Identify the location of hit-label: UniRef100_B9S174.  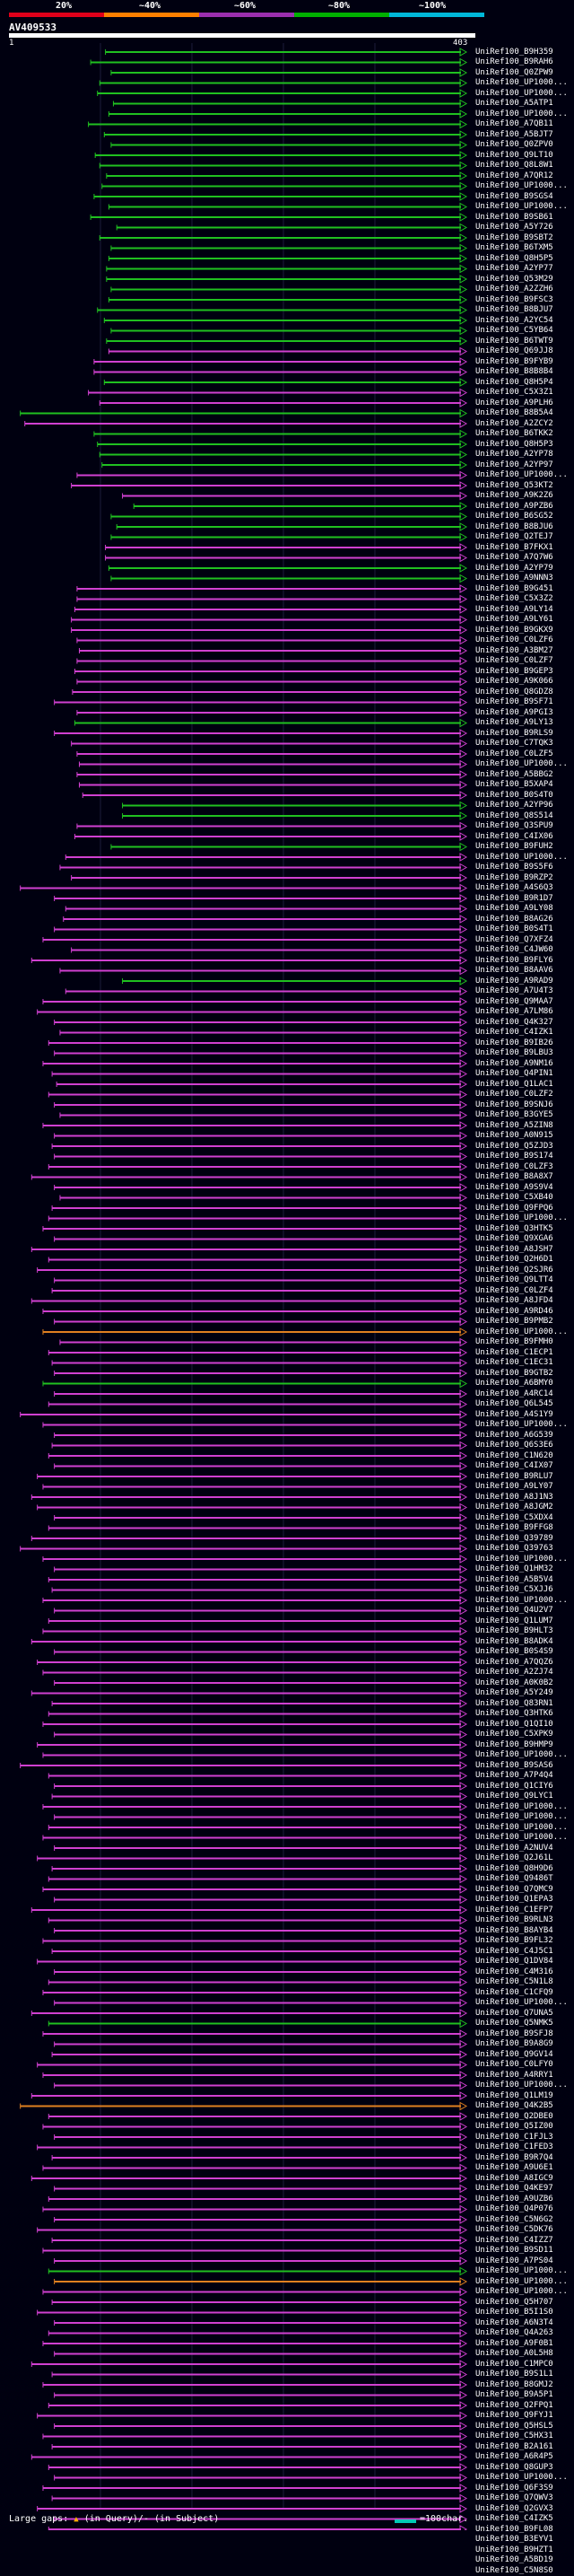
(514, 1156).